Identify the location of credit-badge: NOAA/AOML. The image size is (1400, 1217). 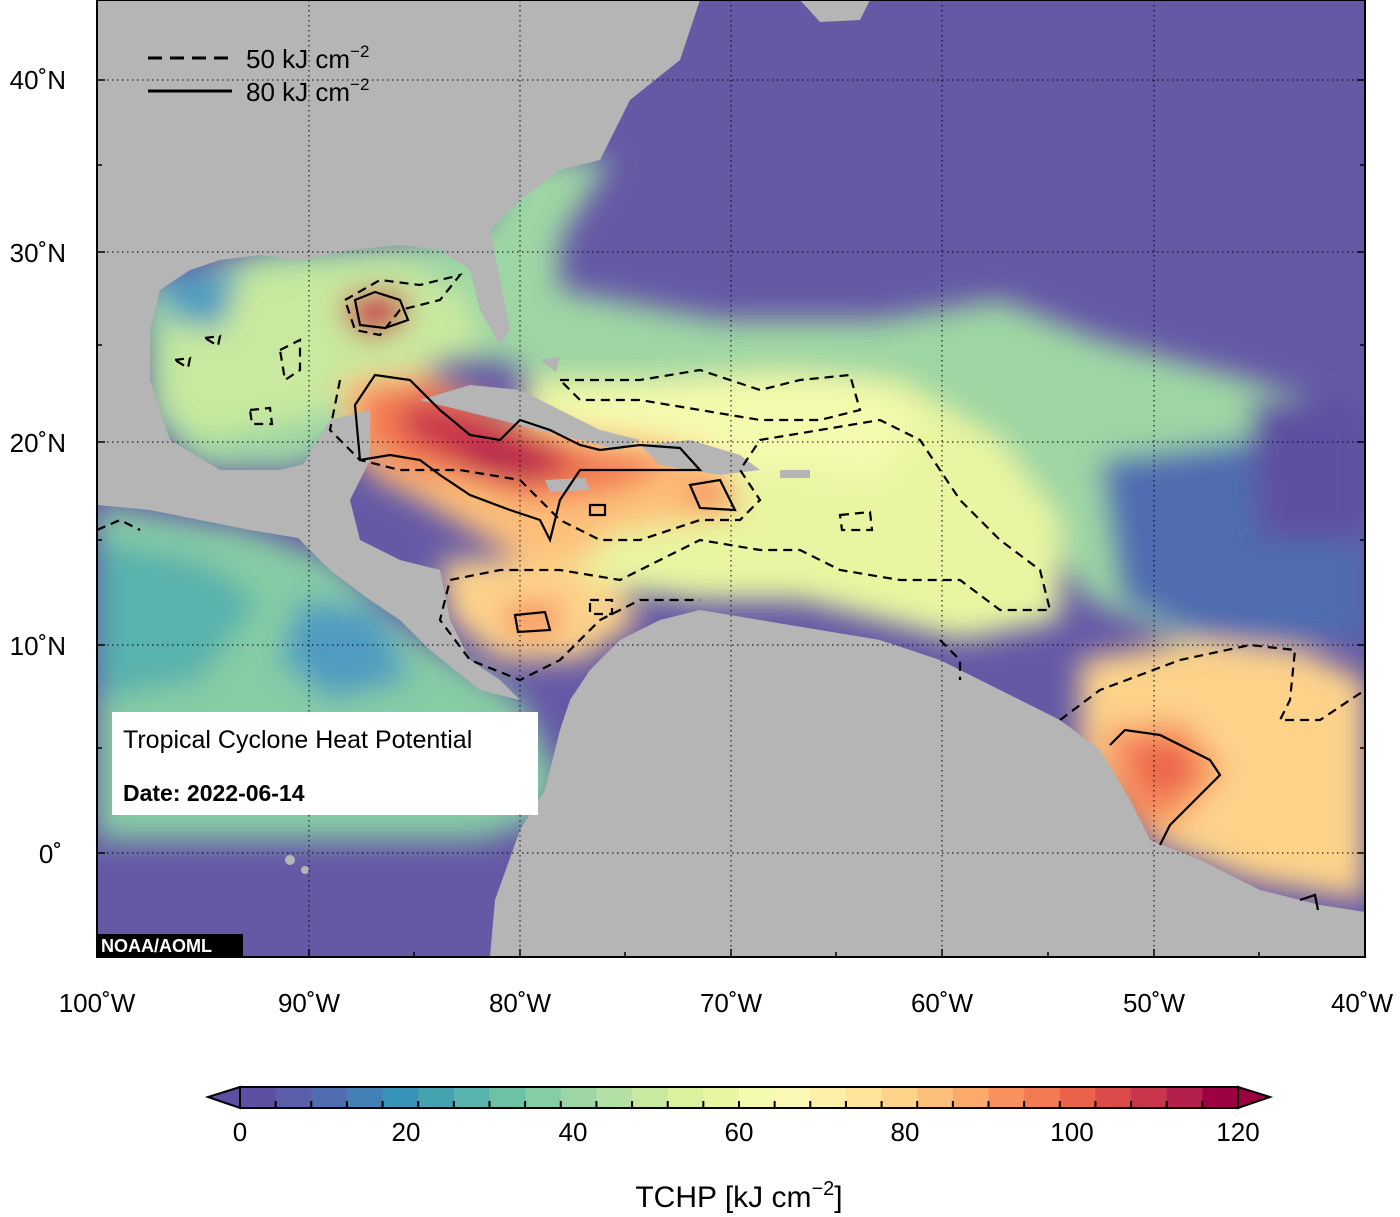
(170, 945).